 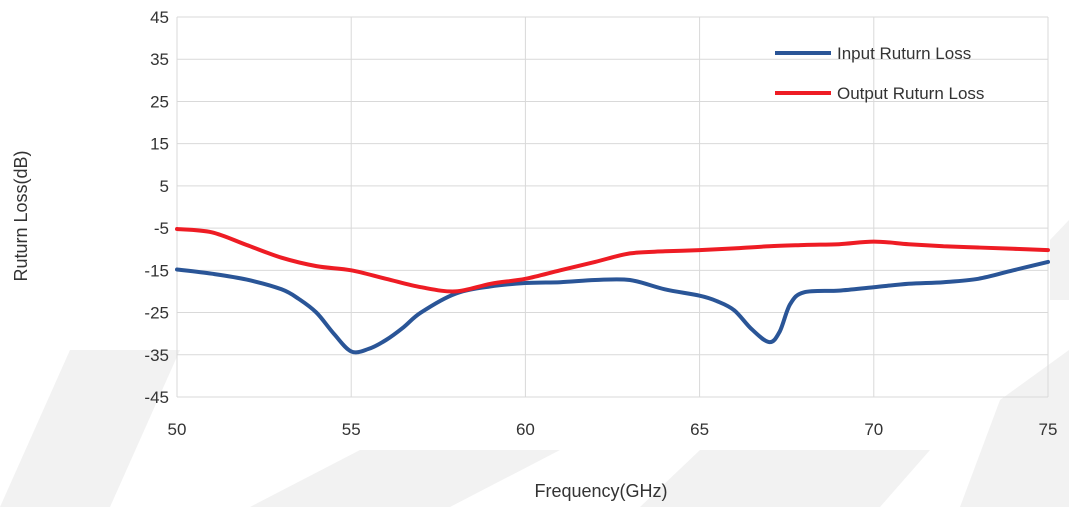 What do you see at coordinates (156, 313) in the screenshot?
I see `y-tick-label: -25` at bounding box center [156, 313].